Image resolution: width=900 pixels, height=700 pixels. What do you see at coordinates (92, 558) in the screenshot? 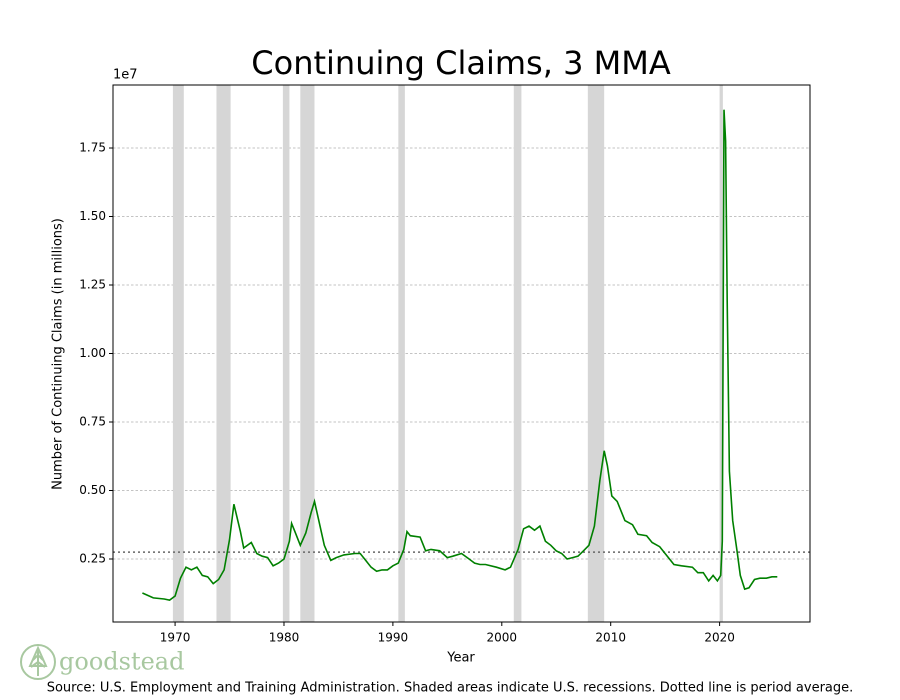
I see `y-tick-label: 0.25` at bounding box center [92, 558].